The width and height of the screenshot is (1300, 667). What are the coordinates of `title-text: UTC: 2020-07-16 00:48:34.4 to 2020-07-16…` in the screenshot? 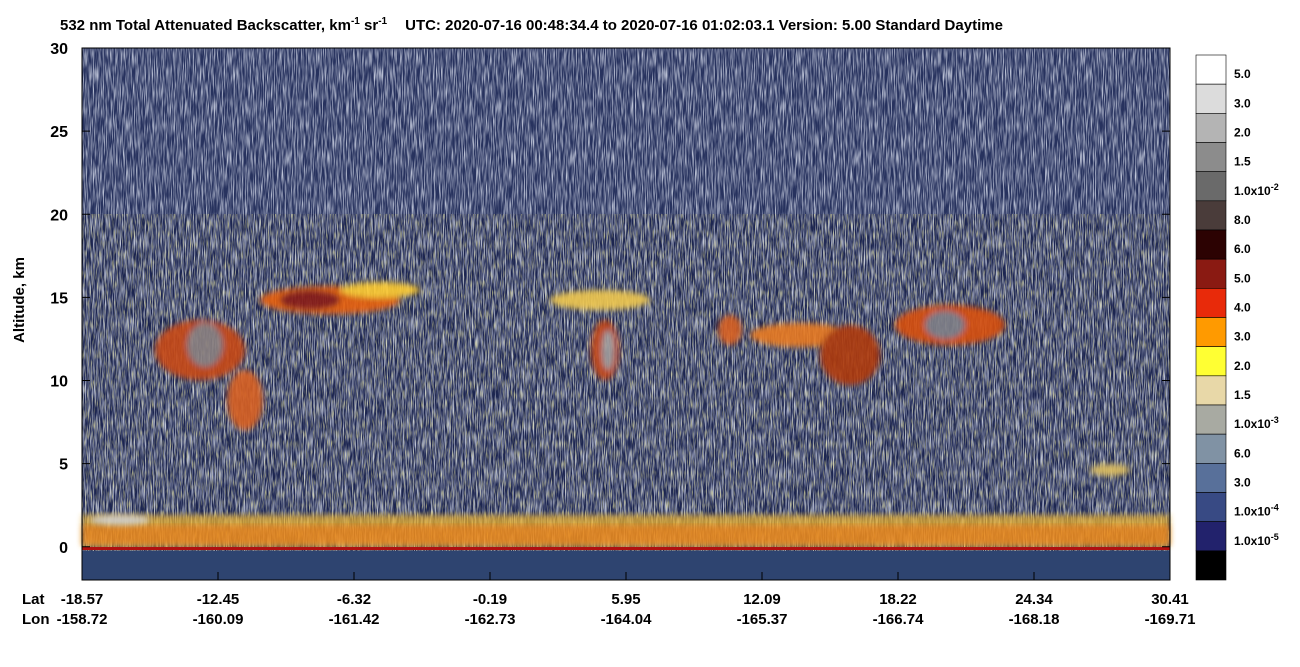 It's located at (704, 25).